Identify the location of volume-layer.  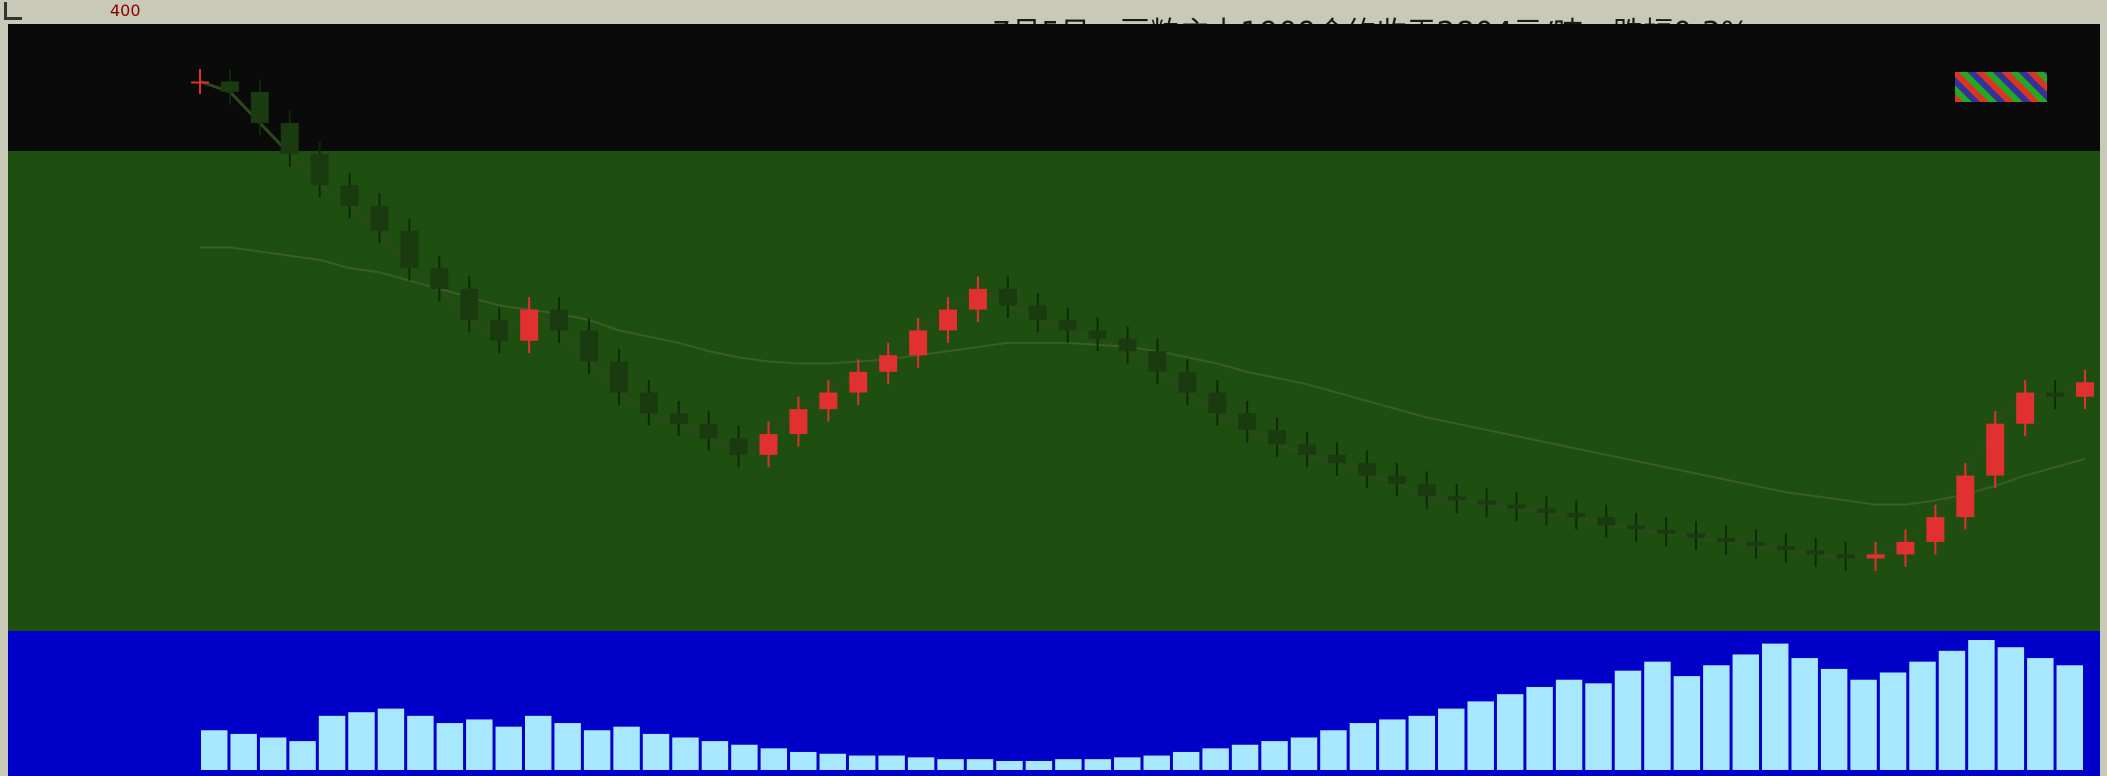
(1142, 705).